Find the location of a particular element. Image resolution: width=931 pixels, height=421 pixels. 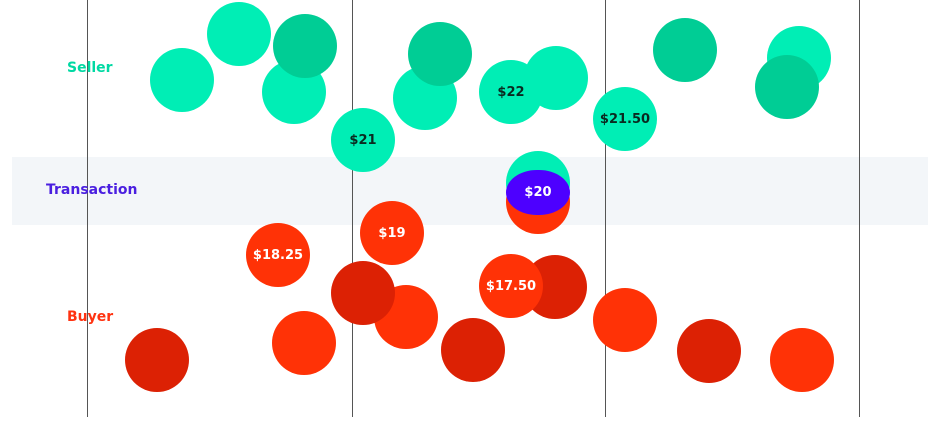

seller-price-label: $21 is located at coordinates (363, 140).